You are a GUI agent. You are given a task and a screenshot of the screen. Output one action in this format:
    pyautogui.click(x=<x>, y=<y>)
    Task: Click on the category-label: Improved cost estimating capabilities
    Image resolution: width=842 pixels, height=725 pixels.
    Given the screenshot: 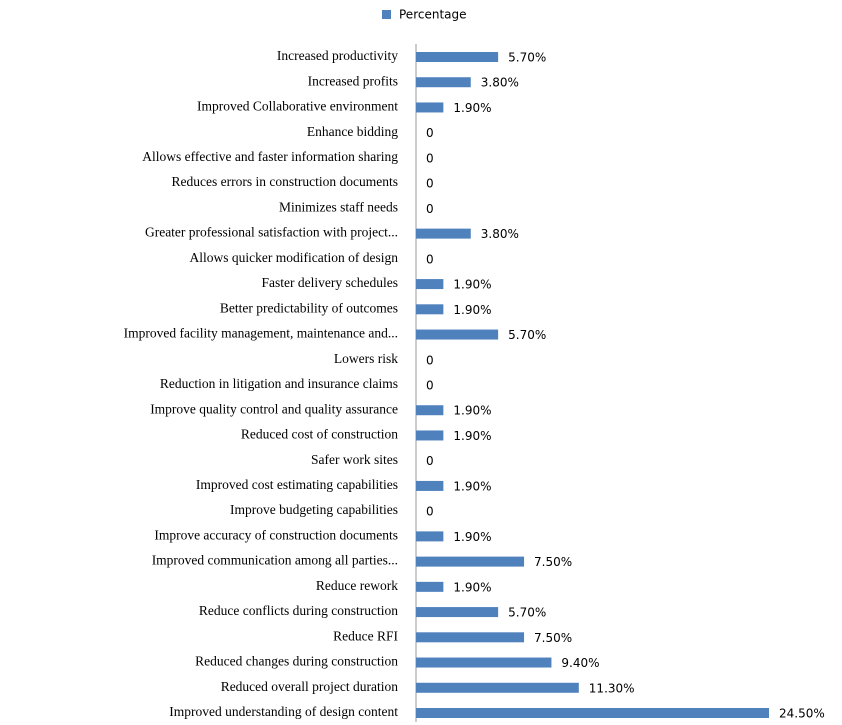 What is the action you would take?
    pyautogui.click(x=297, y=484)
    